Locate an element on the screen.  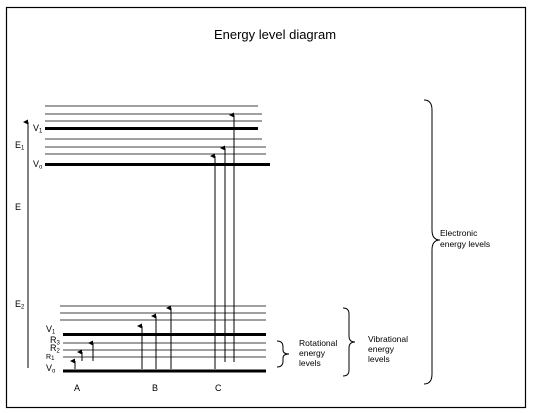
electronic-levels-label: Electronic energy levels is located at coordinates (465, 238).